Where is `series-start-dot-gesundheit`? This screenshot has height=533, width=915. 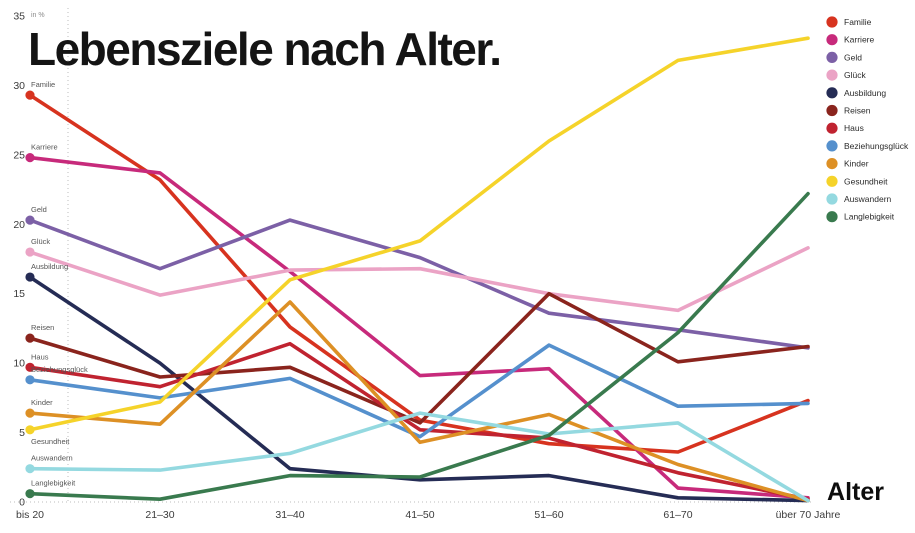 series-start-dot-gesundheit is located at coordinates (30, 430).